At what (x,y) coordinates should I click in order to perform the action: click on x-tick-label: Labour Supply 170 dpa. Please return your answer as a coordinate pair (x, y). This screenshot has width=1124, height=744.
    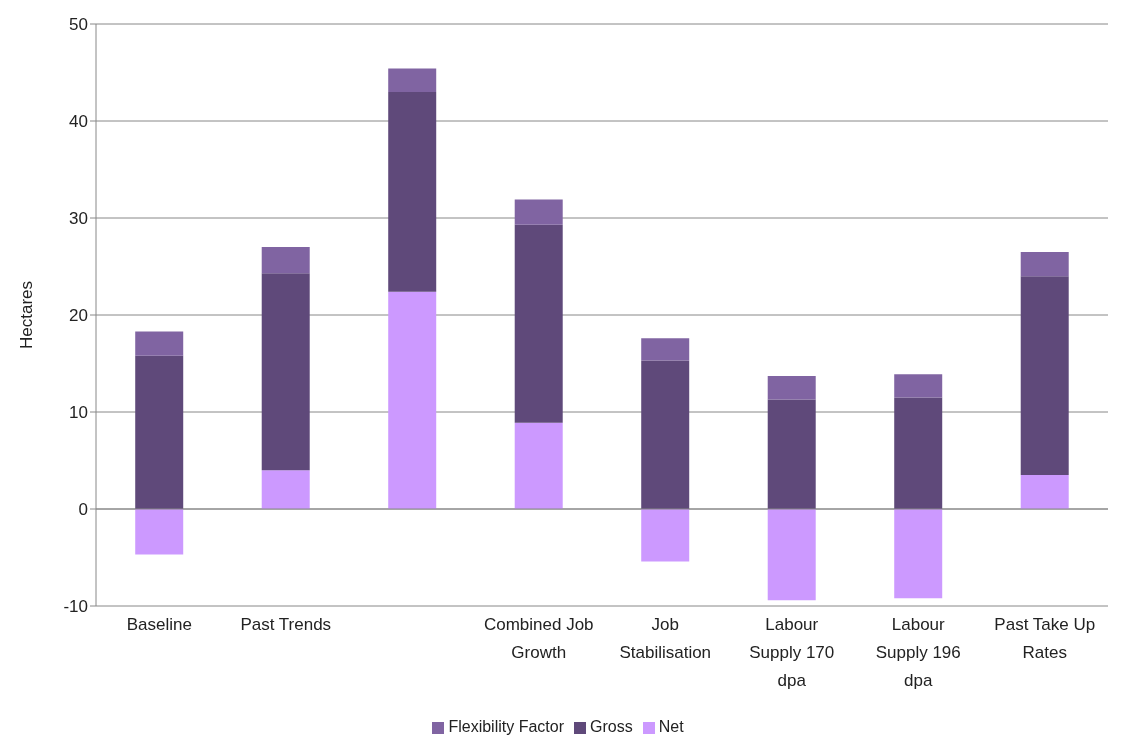
    Looking at the image, I should click on (792, 652).